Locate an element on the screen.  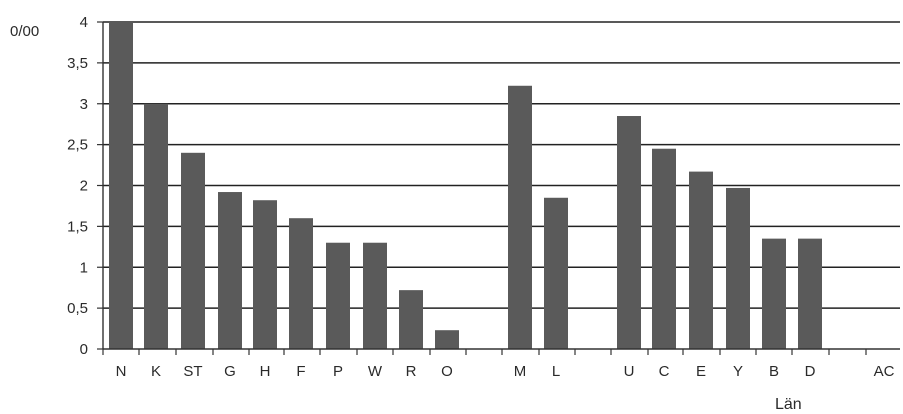
bar-o is located at coordinates (447, 339).